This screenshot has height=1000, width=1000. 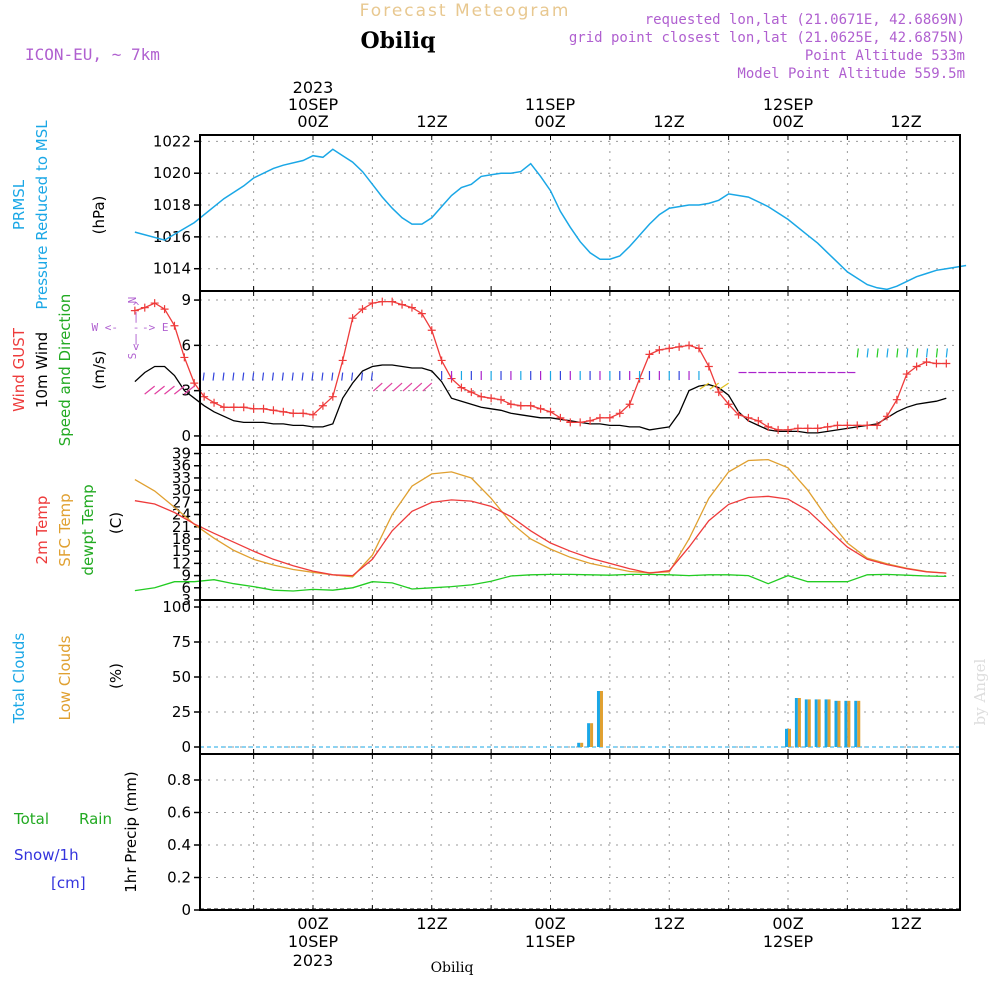 What do you see at coordinates (19, 369) in the screenshot?
I see `label-wind-gust: Wind GUST` at bounding box center [19, 369].